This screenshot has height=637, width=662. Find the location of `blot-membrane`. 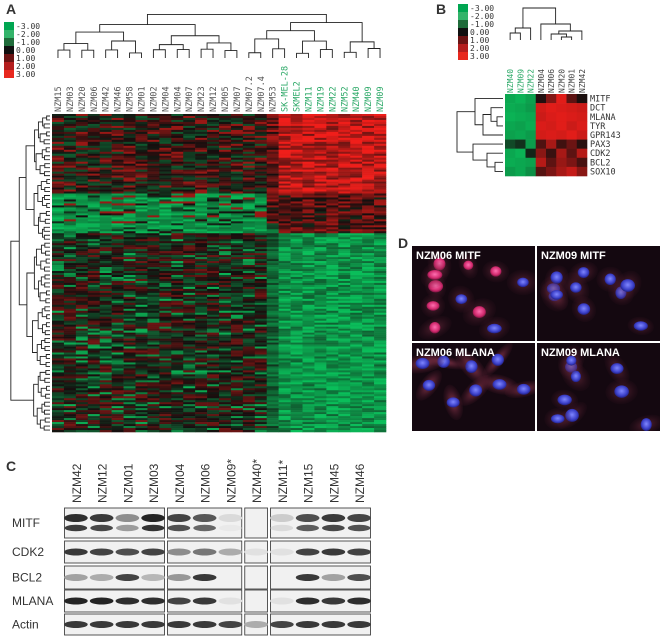

blot-membrane is located at coordinates (320, 523).